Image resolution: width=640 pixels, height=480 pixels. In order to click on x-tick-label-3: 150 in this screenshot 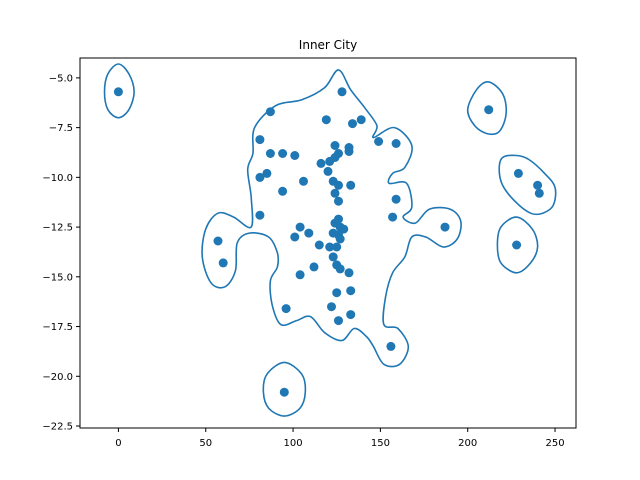, I will do `click(380, 443)`.